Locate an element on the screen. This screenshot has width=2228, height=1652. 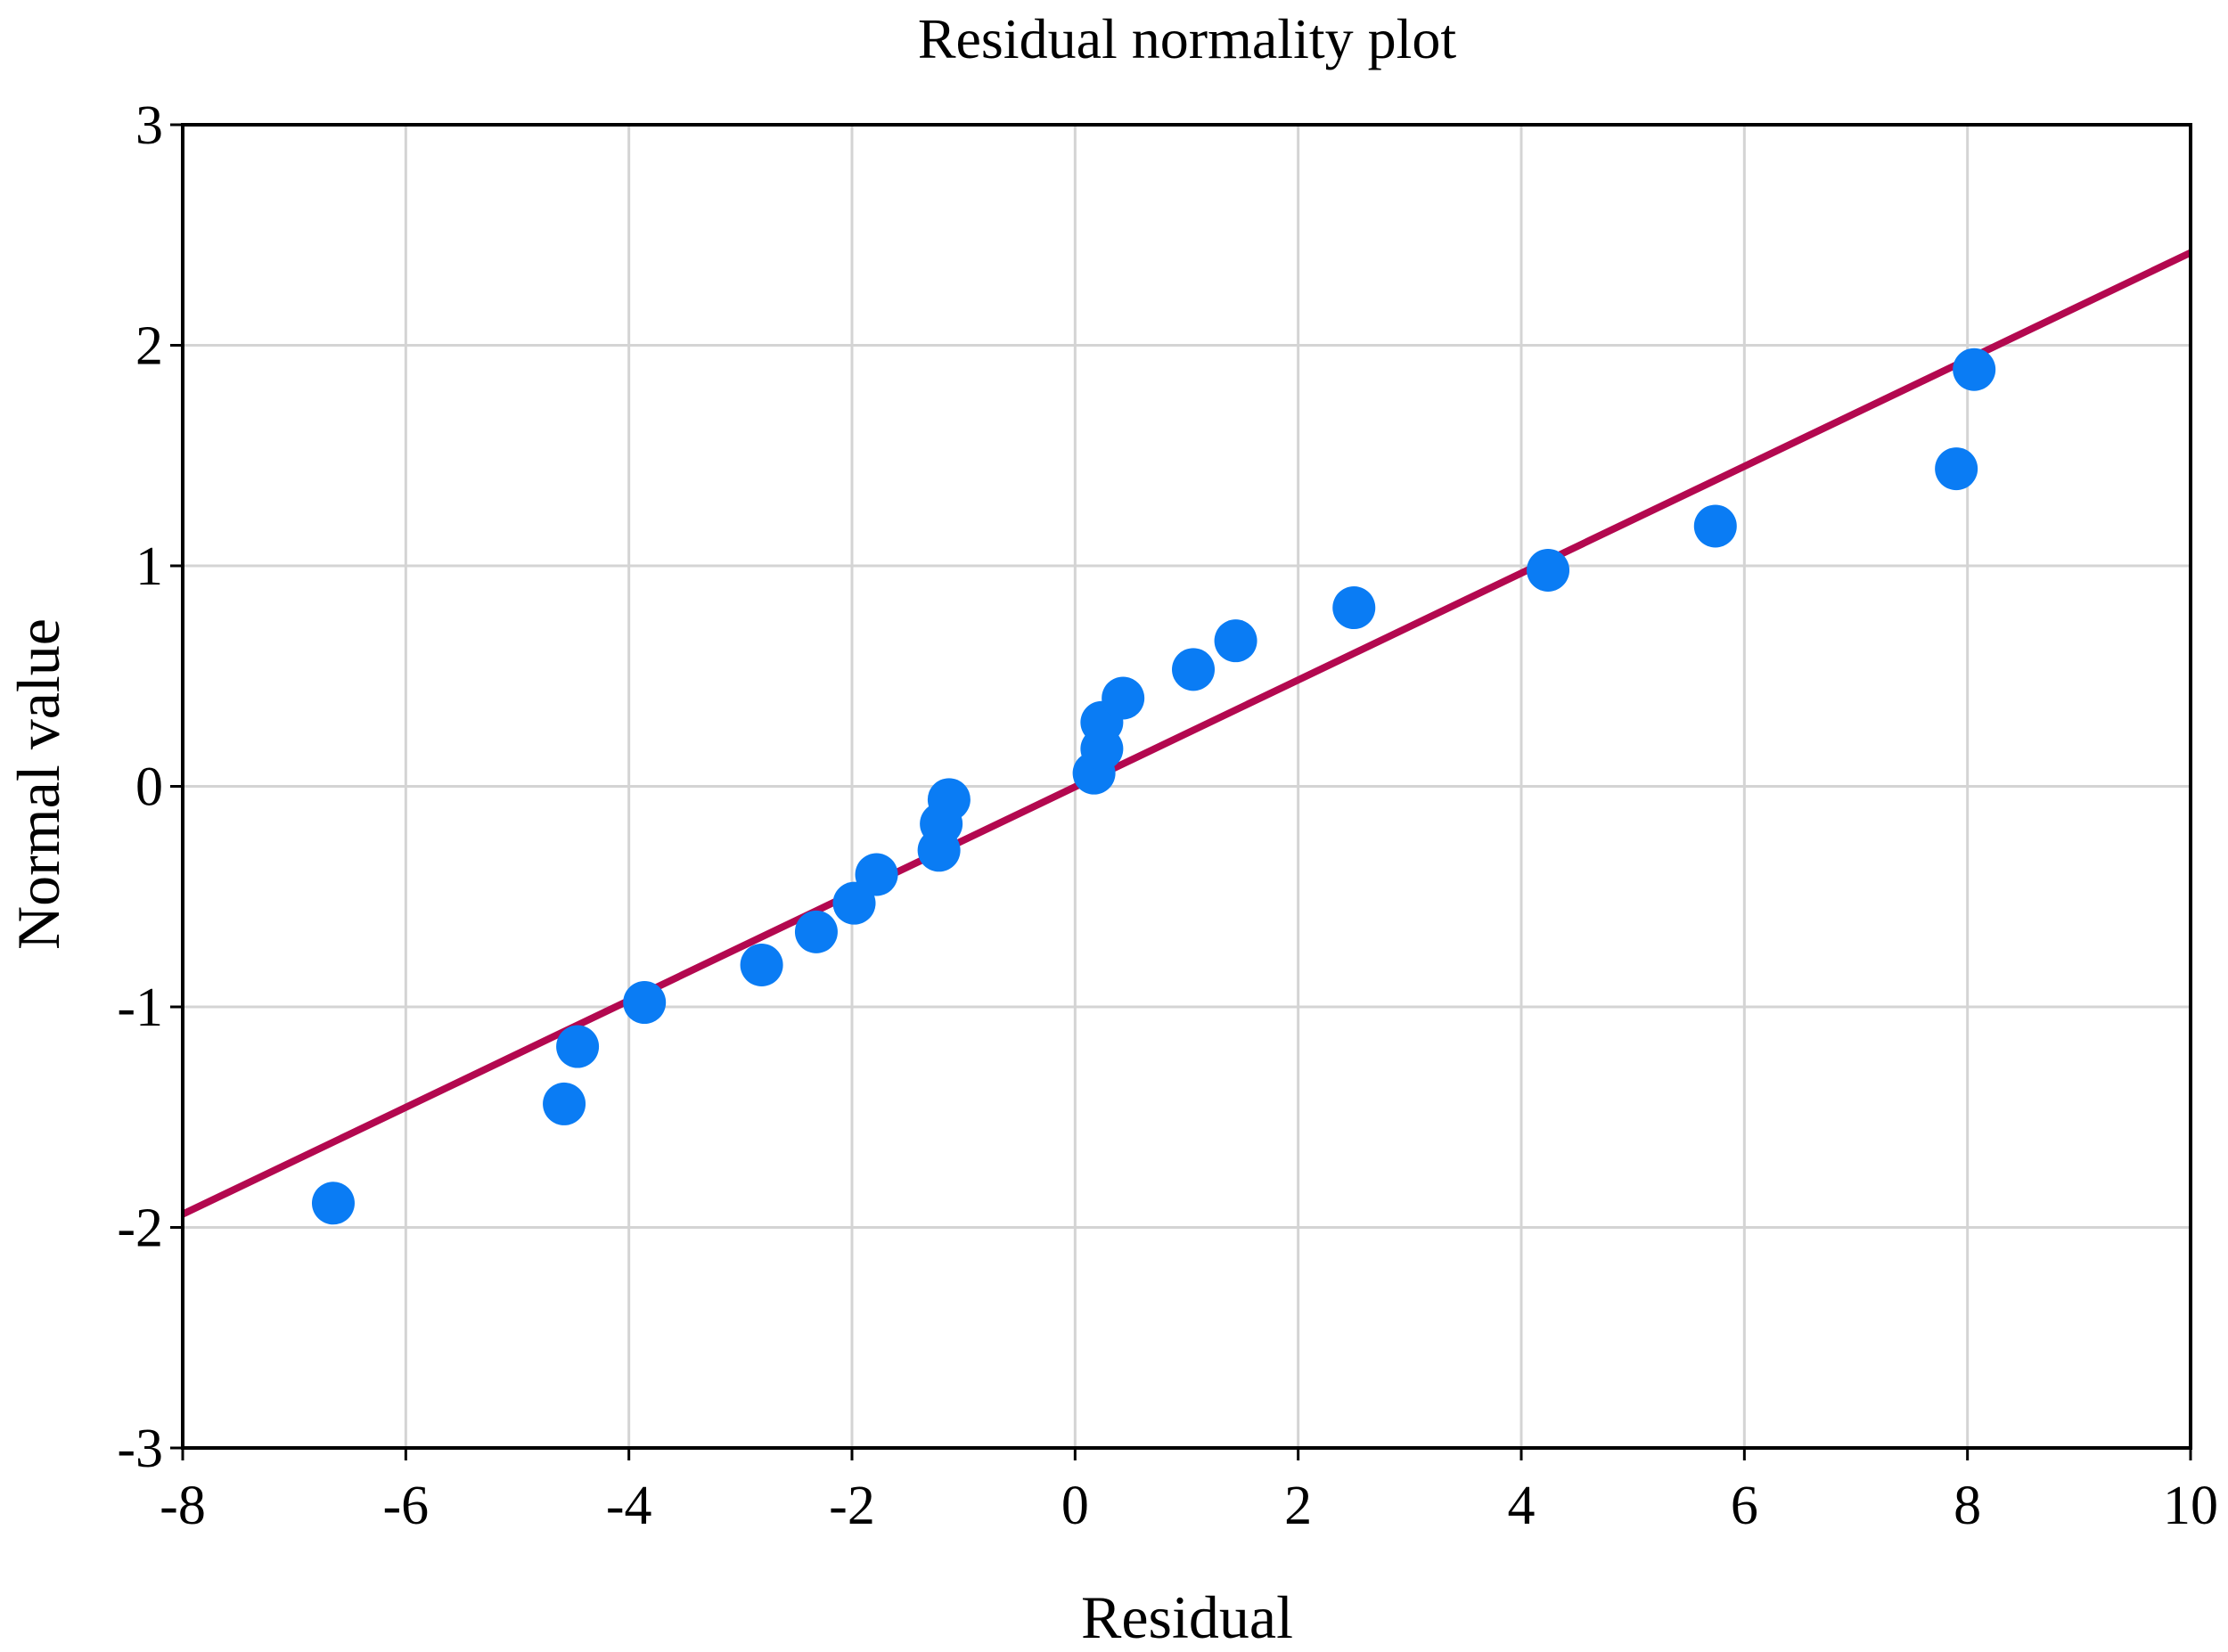
x-tick-label: 4 is located at coordinates (1522, 1506).